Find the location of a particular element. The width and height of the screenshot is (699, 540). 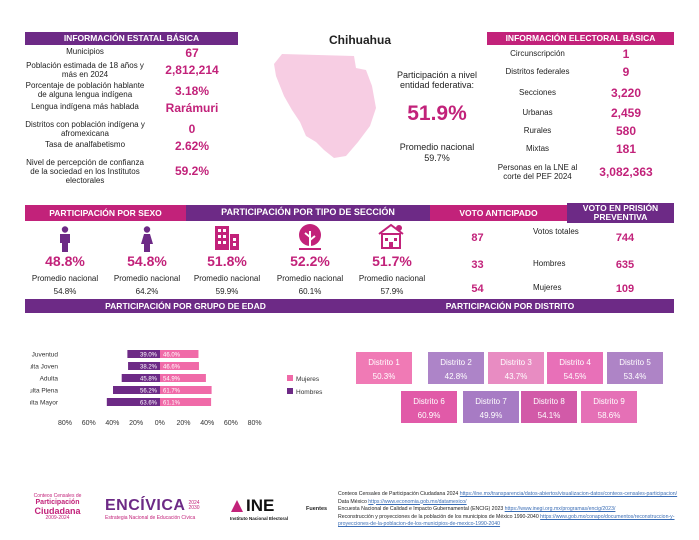

district-name: Distrito 7 is located at coordinates (491, 401).